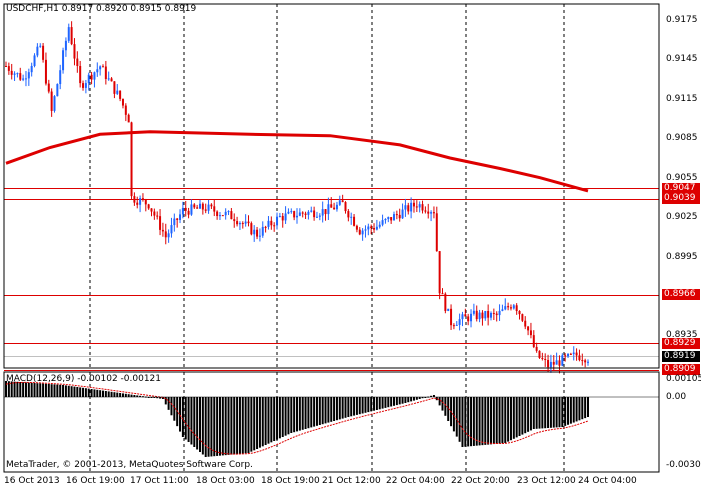 This screenshot has width=701, height=490. What do you see at coordinates (681, 370) in the screenshot?
I see `level-tag: 0.8909` at bounding box center [681, 370].